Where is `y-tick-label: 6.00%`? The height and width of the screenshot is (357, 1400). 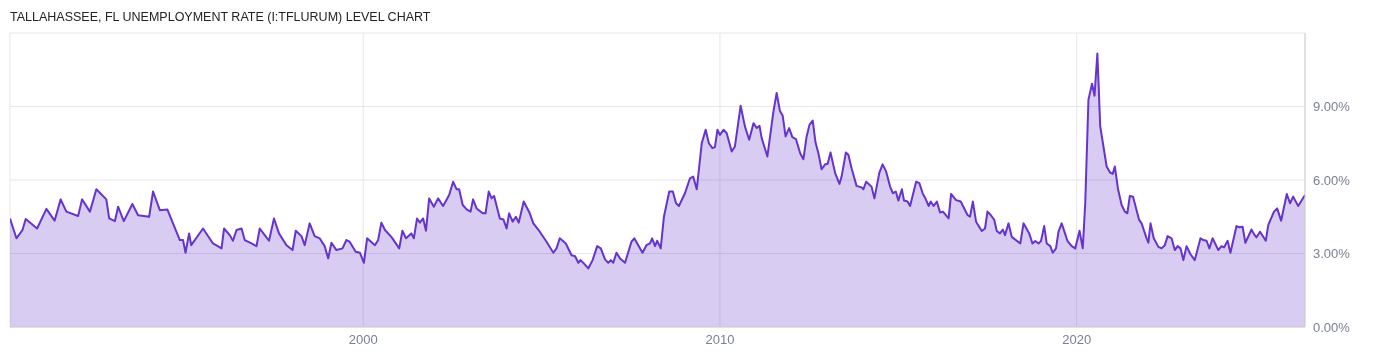
y-tick-label: 6.00% is located at coordinates (1332, 180).